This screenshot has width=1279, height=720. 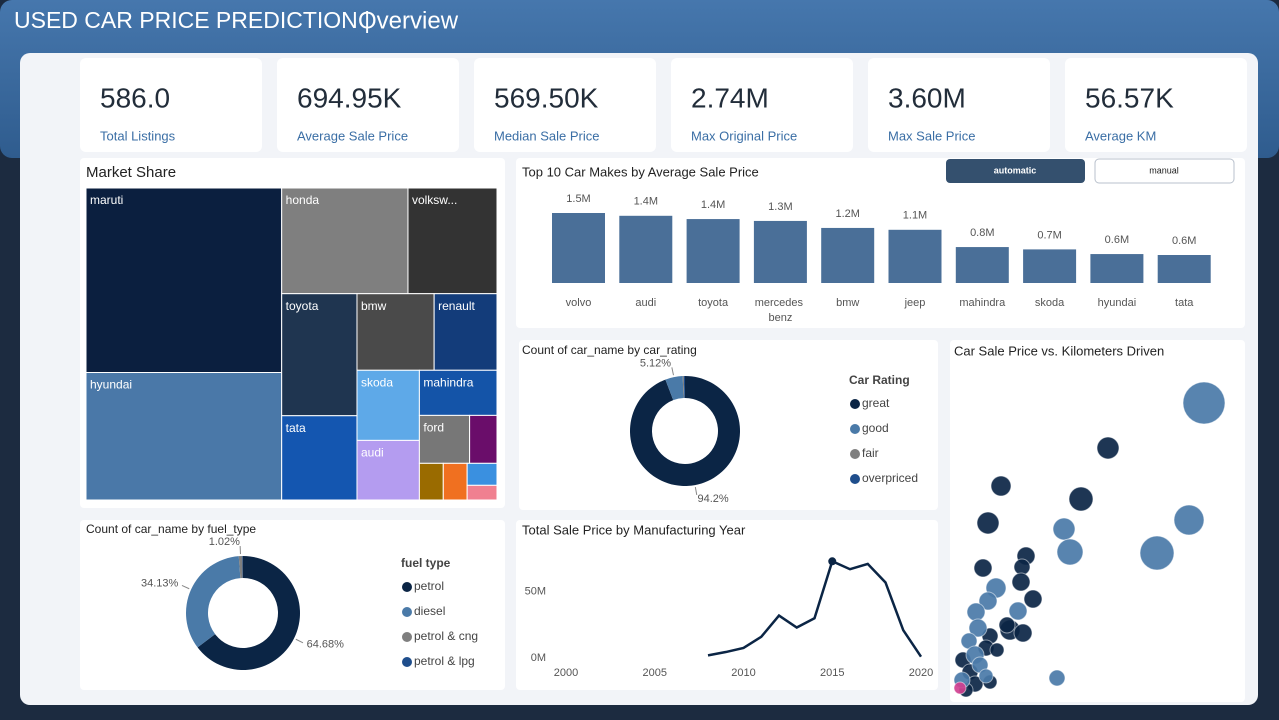 I want to click on filter-label: manual, so click(x=1164, y=170).